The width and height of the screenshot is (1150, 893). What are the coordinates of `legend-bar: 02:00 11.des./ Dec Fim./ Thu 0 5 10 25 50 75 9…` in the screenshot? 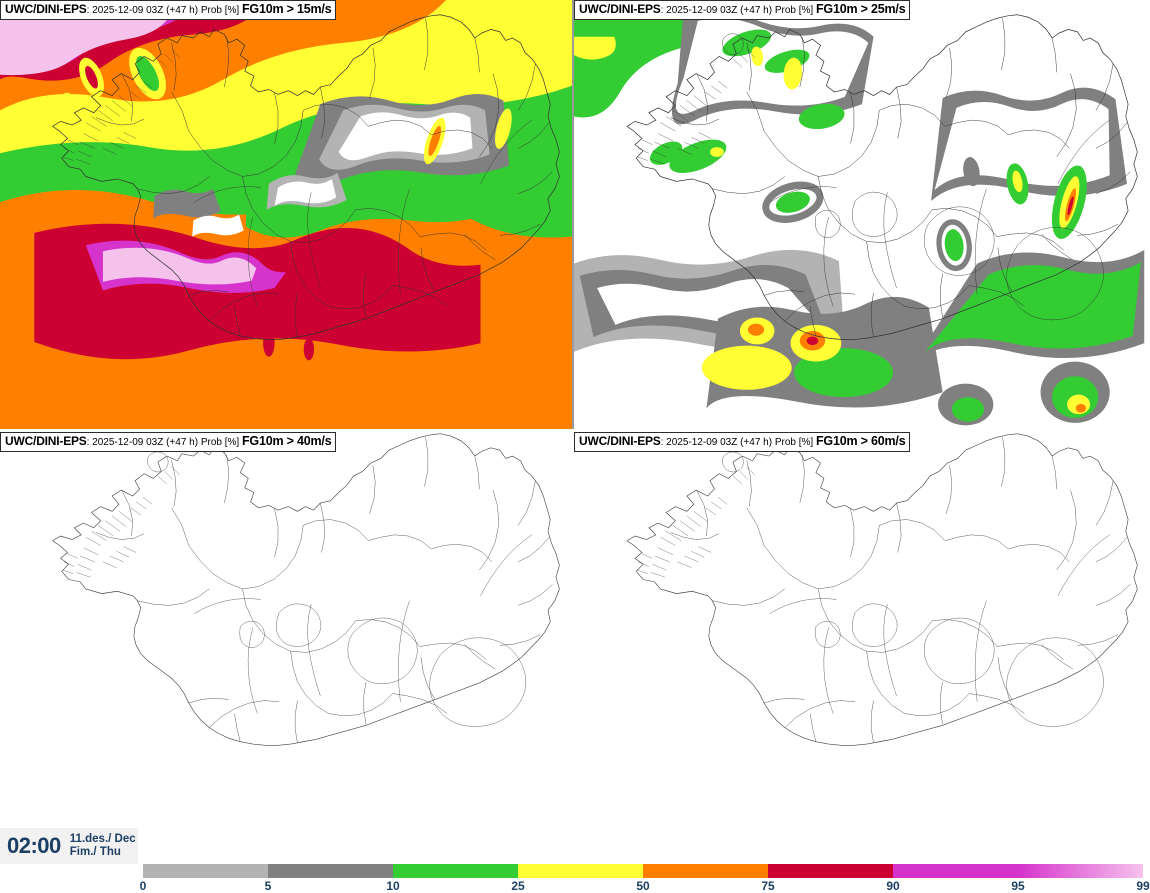 It's located at (575, 860).